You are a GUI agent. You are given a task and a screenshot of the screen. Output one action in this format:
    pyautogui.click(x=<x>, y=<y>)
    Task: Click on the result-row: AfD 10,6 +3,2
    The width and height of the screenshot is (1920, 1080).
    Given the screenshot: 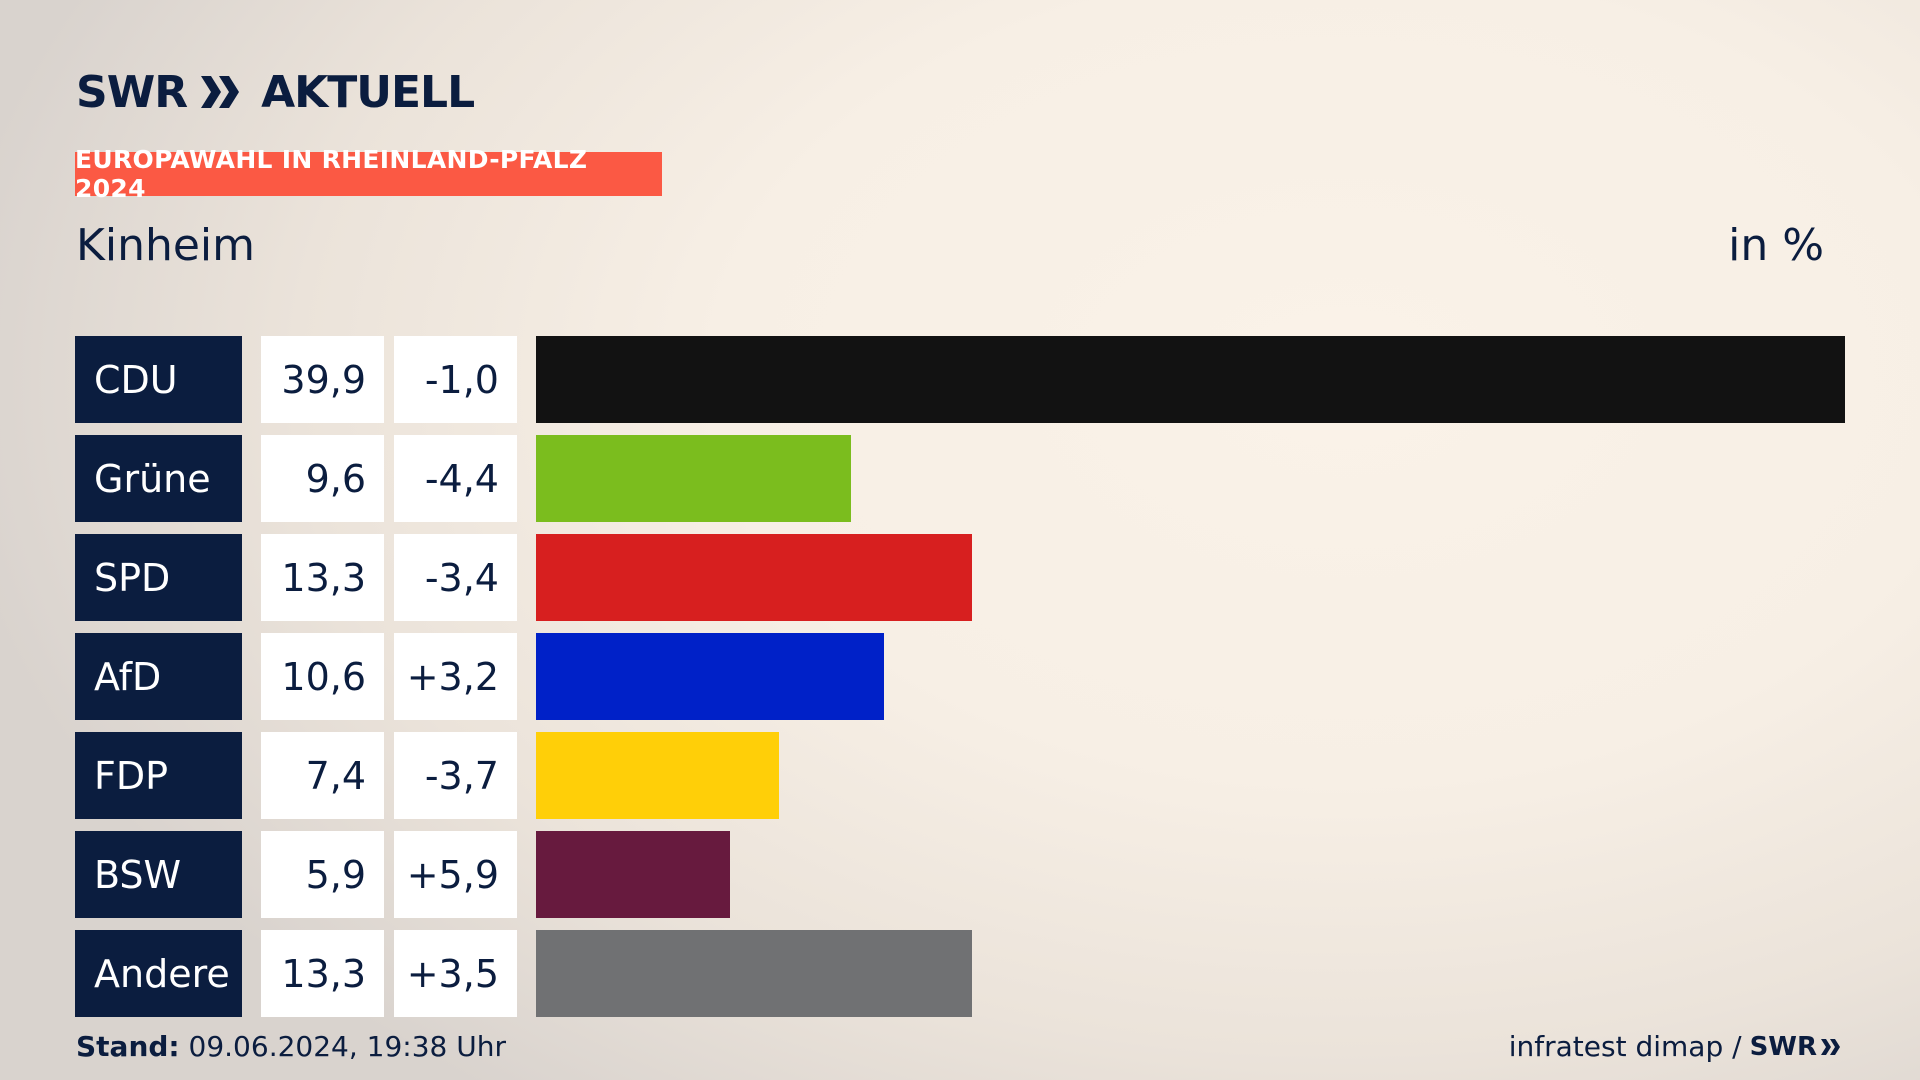 What is the action you would take?
    pyautogui.click(x=960, y=676)
    